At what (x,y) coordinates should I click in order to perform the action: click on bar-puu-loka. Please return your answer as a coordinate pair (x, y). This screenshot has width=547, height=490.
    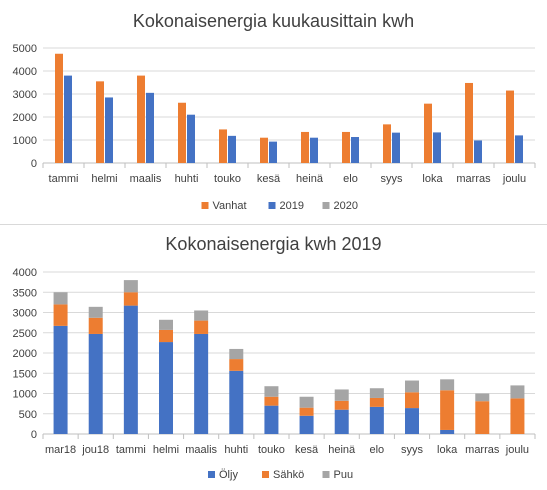
    Looking at the image, I should click on (447, 385).